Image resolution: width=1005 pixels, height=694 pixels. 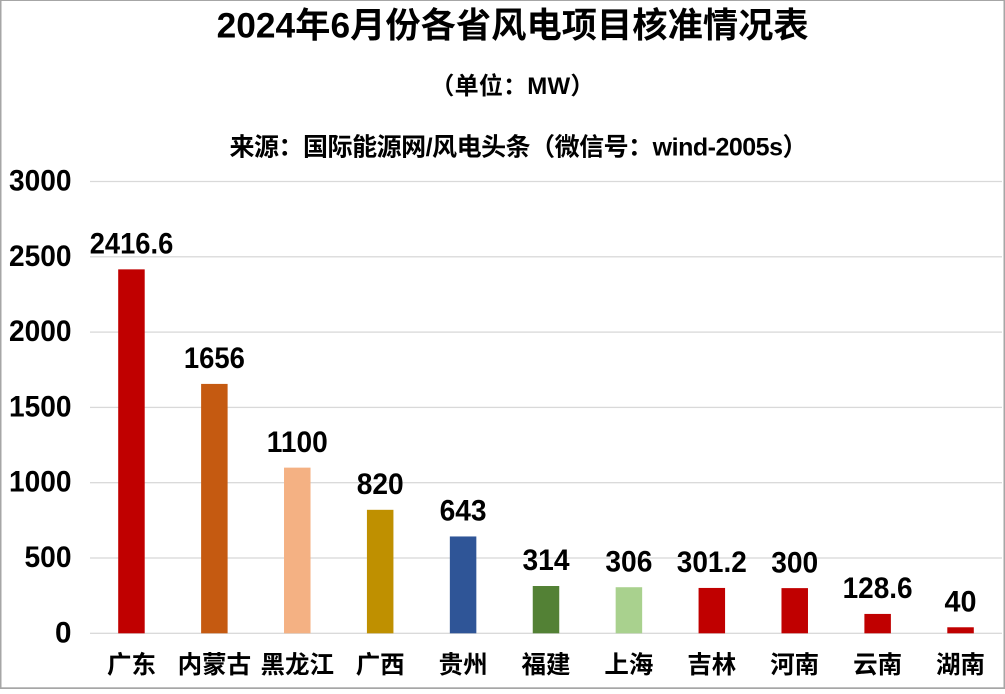 I want to click on svg-text: 306, so click(x=628, y=561).